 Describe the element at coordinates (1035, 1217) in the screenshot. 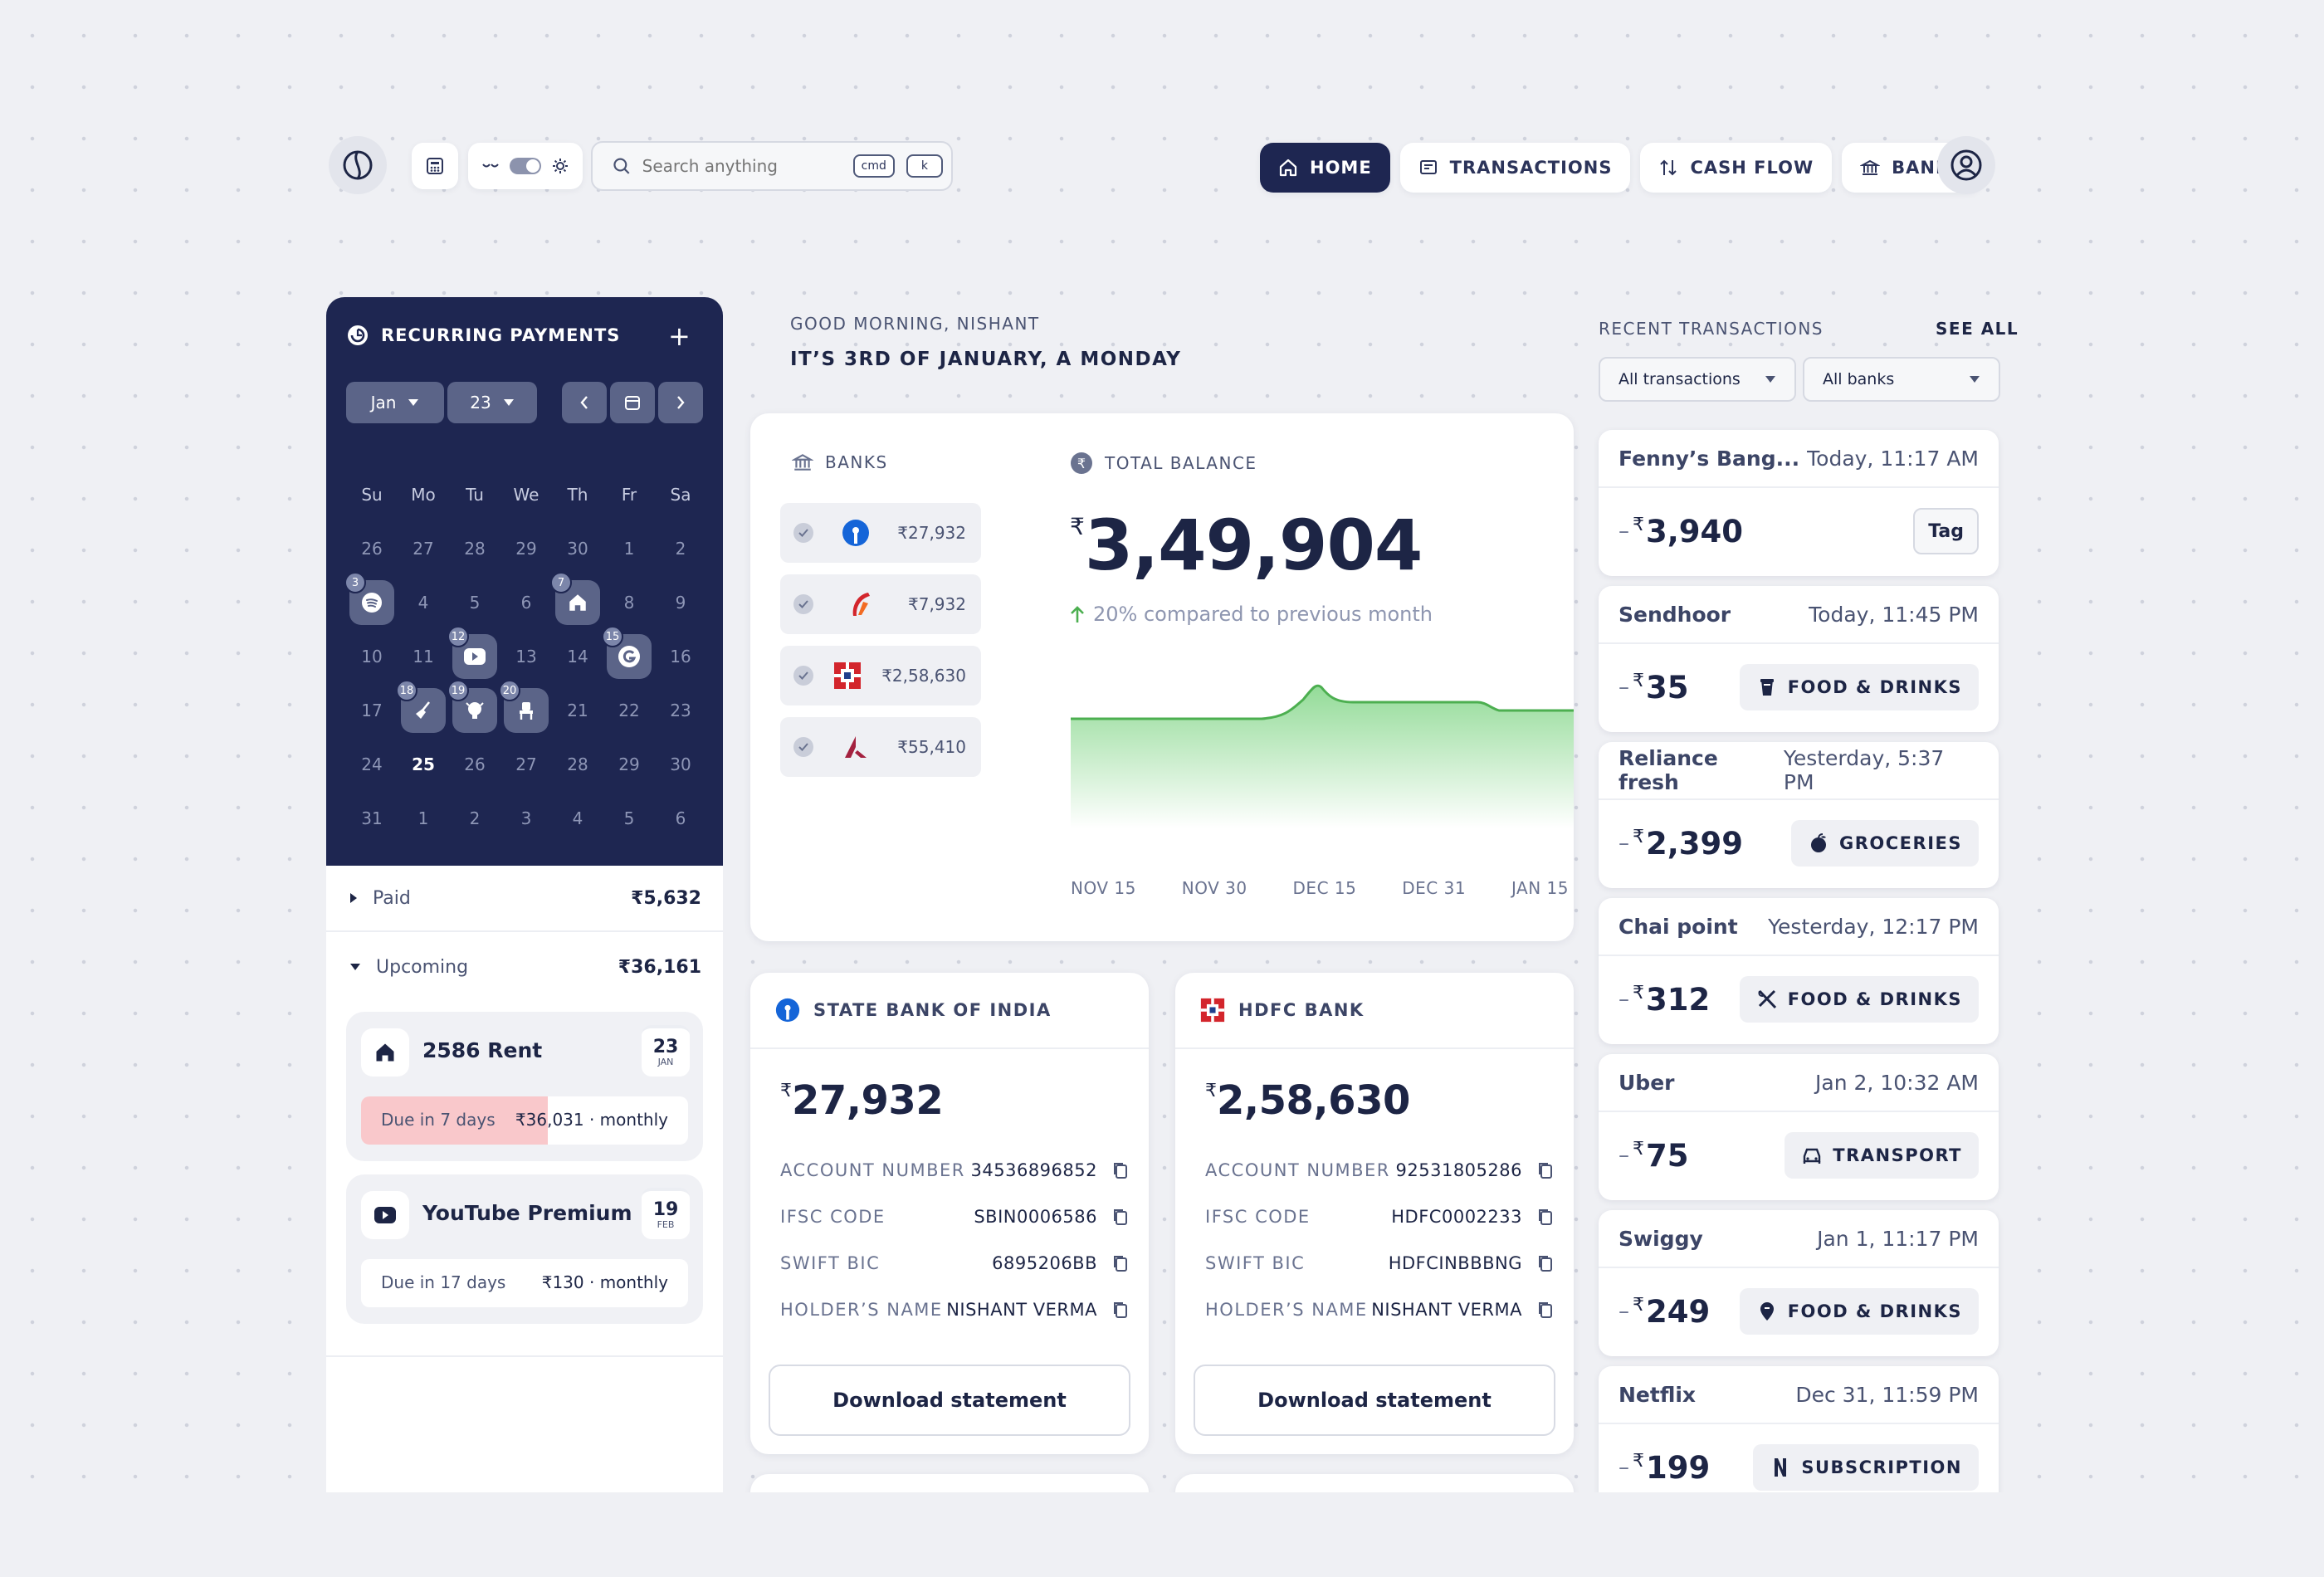

I see `account-row-value: SBIN0006586` at that location.